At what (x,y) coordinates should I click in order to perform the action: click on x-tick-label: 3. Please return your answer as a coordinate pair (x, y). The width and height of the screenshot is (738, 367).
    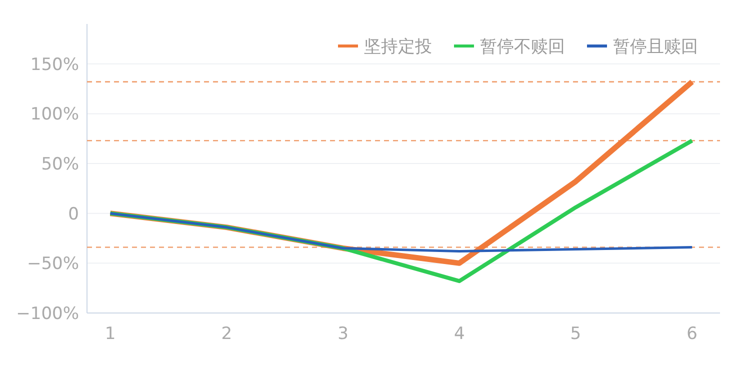
    Looking at the image, I should click on (343, 334).